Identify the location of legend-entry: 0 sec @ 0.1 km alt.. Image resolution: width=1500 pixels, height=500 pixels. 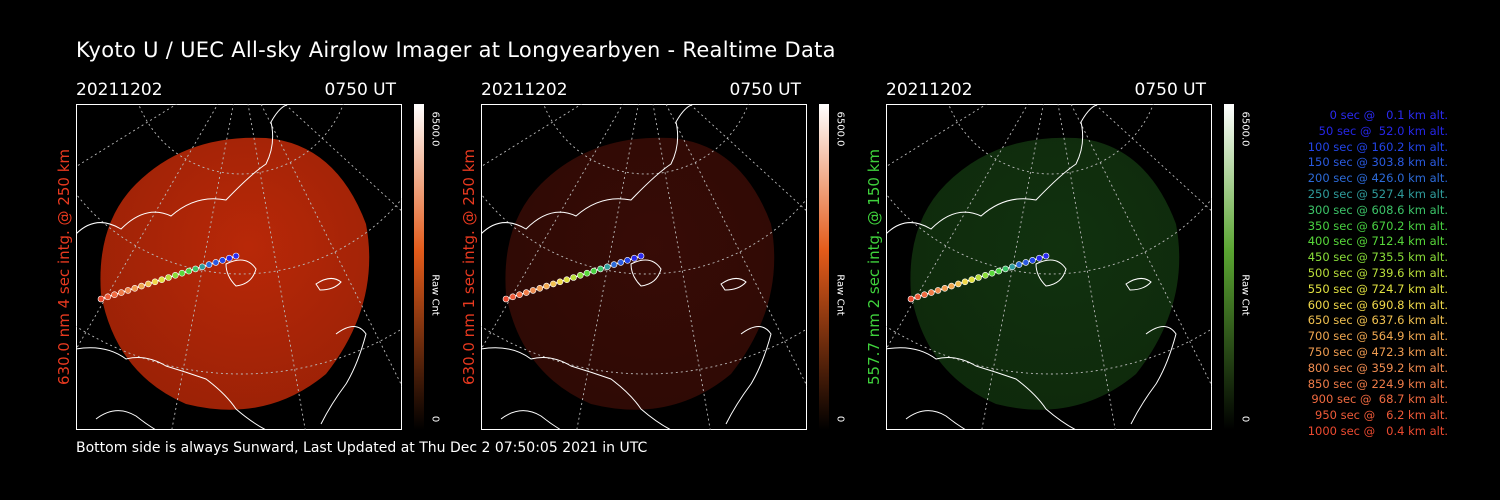
(1388, 115).